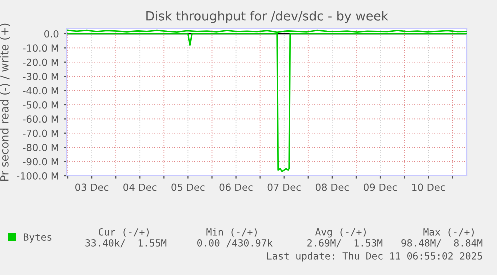 This screenshot has width=497, height=275. What do you see at coordinates (40, 120) in the screenshot?
I see `y-tick-label: -60.0 M` at bounding box center [40, 120].